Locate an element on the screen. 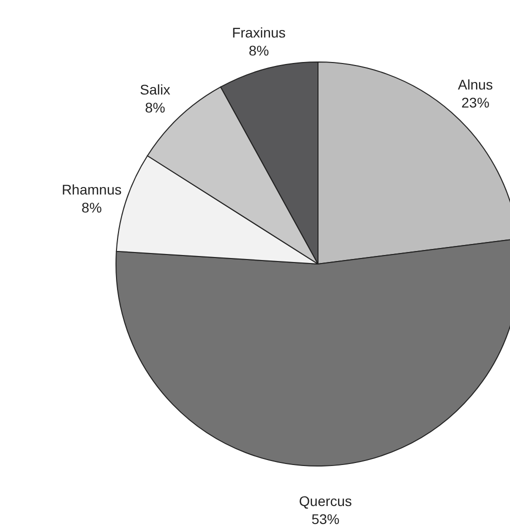 The image size is (510, 526). slice-label: Alnus is located at coordinates (475, 84).